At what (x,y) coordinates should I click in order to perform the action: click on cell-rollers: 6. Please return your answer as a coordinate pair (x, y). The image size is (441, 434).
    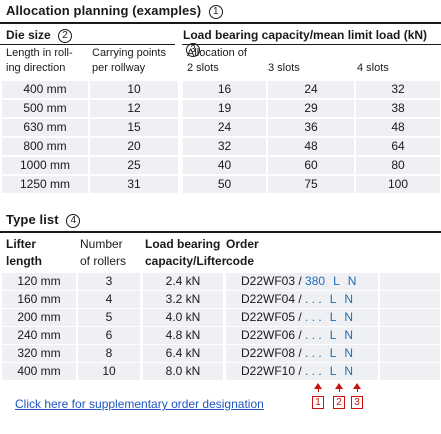
    Looking at the image, I should click on (109, 335).